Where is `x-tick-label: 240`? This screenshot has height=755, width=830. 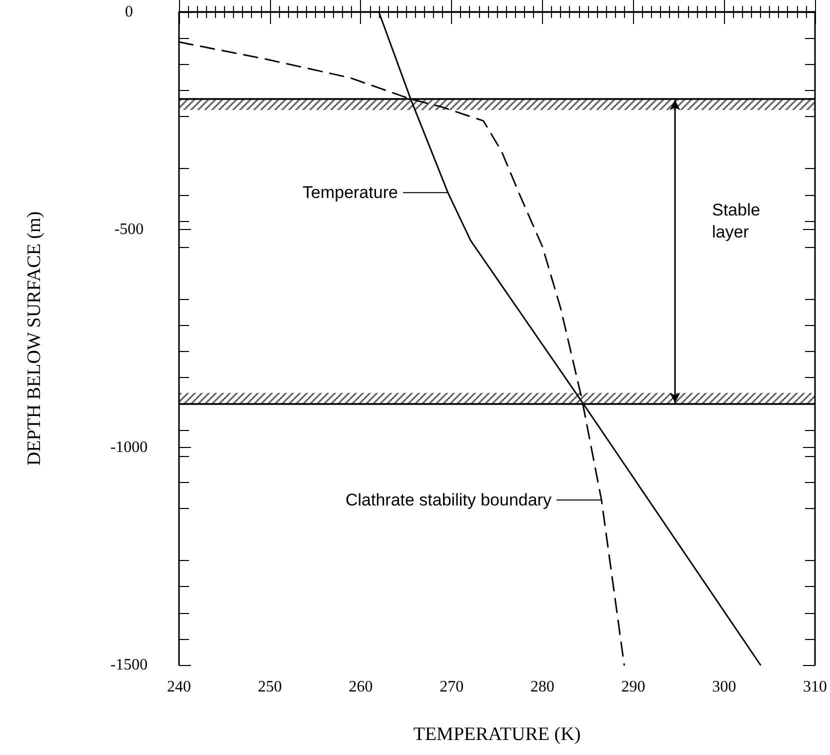
x-tick-label: 240 is located at coordinates (179, 687).